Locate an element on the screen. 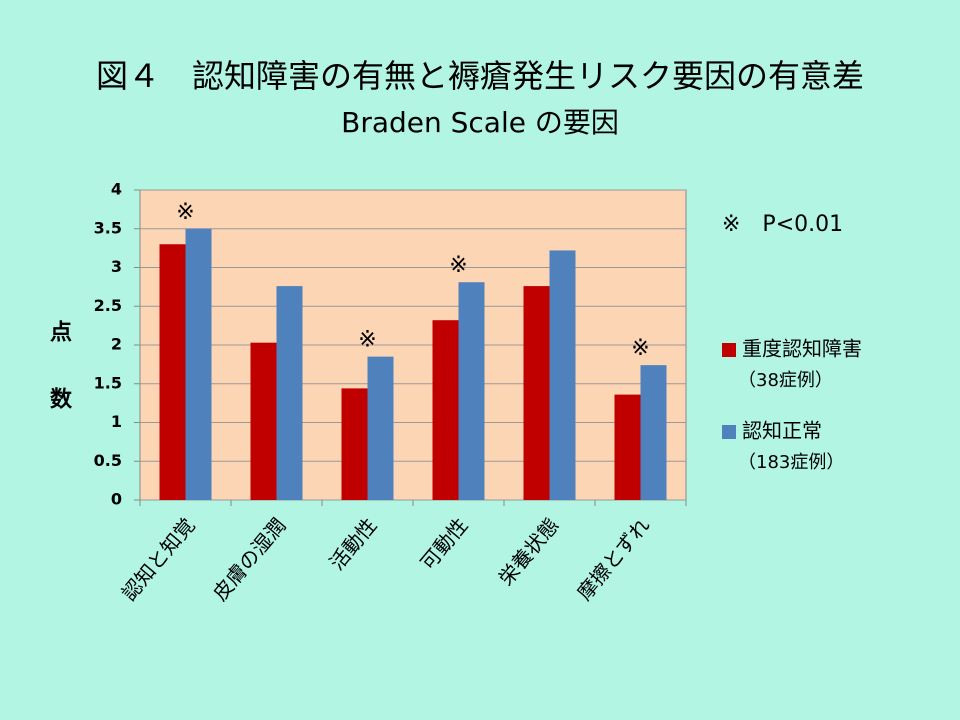 This screenshot has width=960, height=720. legend-sample: （183症例） is located at coordinates (791, 462).